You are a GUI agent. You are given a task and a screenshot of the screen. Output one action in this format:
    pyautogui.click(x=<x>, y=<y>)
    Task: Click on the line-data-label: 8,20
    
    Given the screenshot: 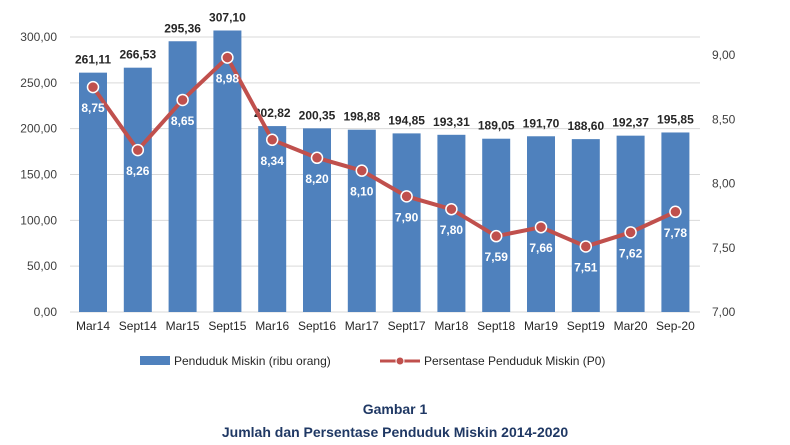 What is the action you would take?
    pyautogui.click(x=317, y=179)
    